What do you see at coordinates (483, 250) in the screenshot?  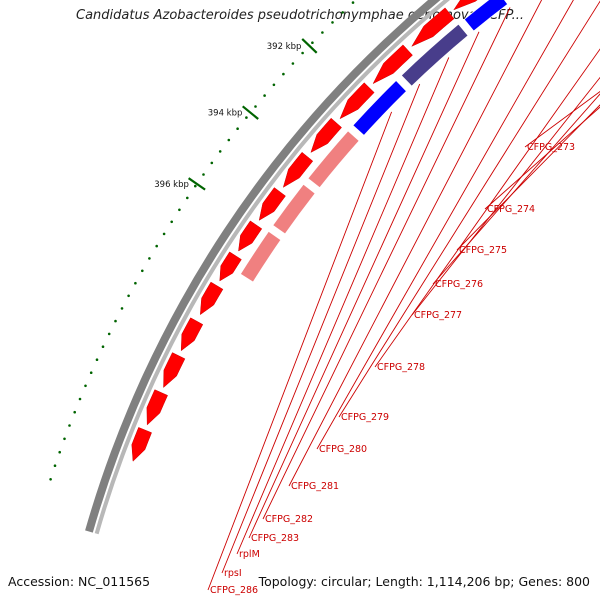 I see `gene-label: CFPG_275` at bounding box center [483, 250].